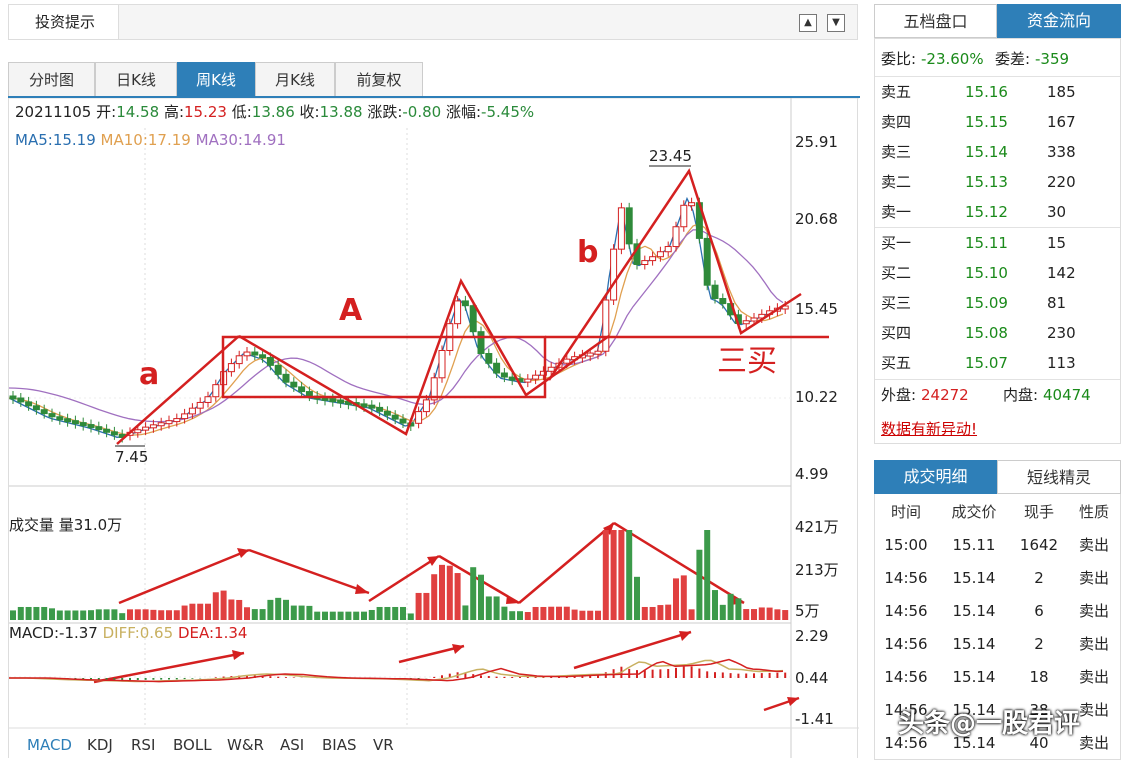 The width and height of the screenshot is (1127, 763). Describe the element at coordinates (124, 140) in the screenshot. I see `ma10-label: MA10:` at that location.